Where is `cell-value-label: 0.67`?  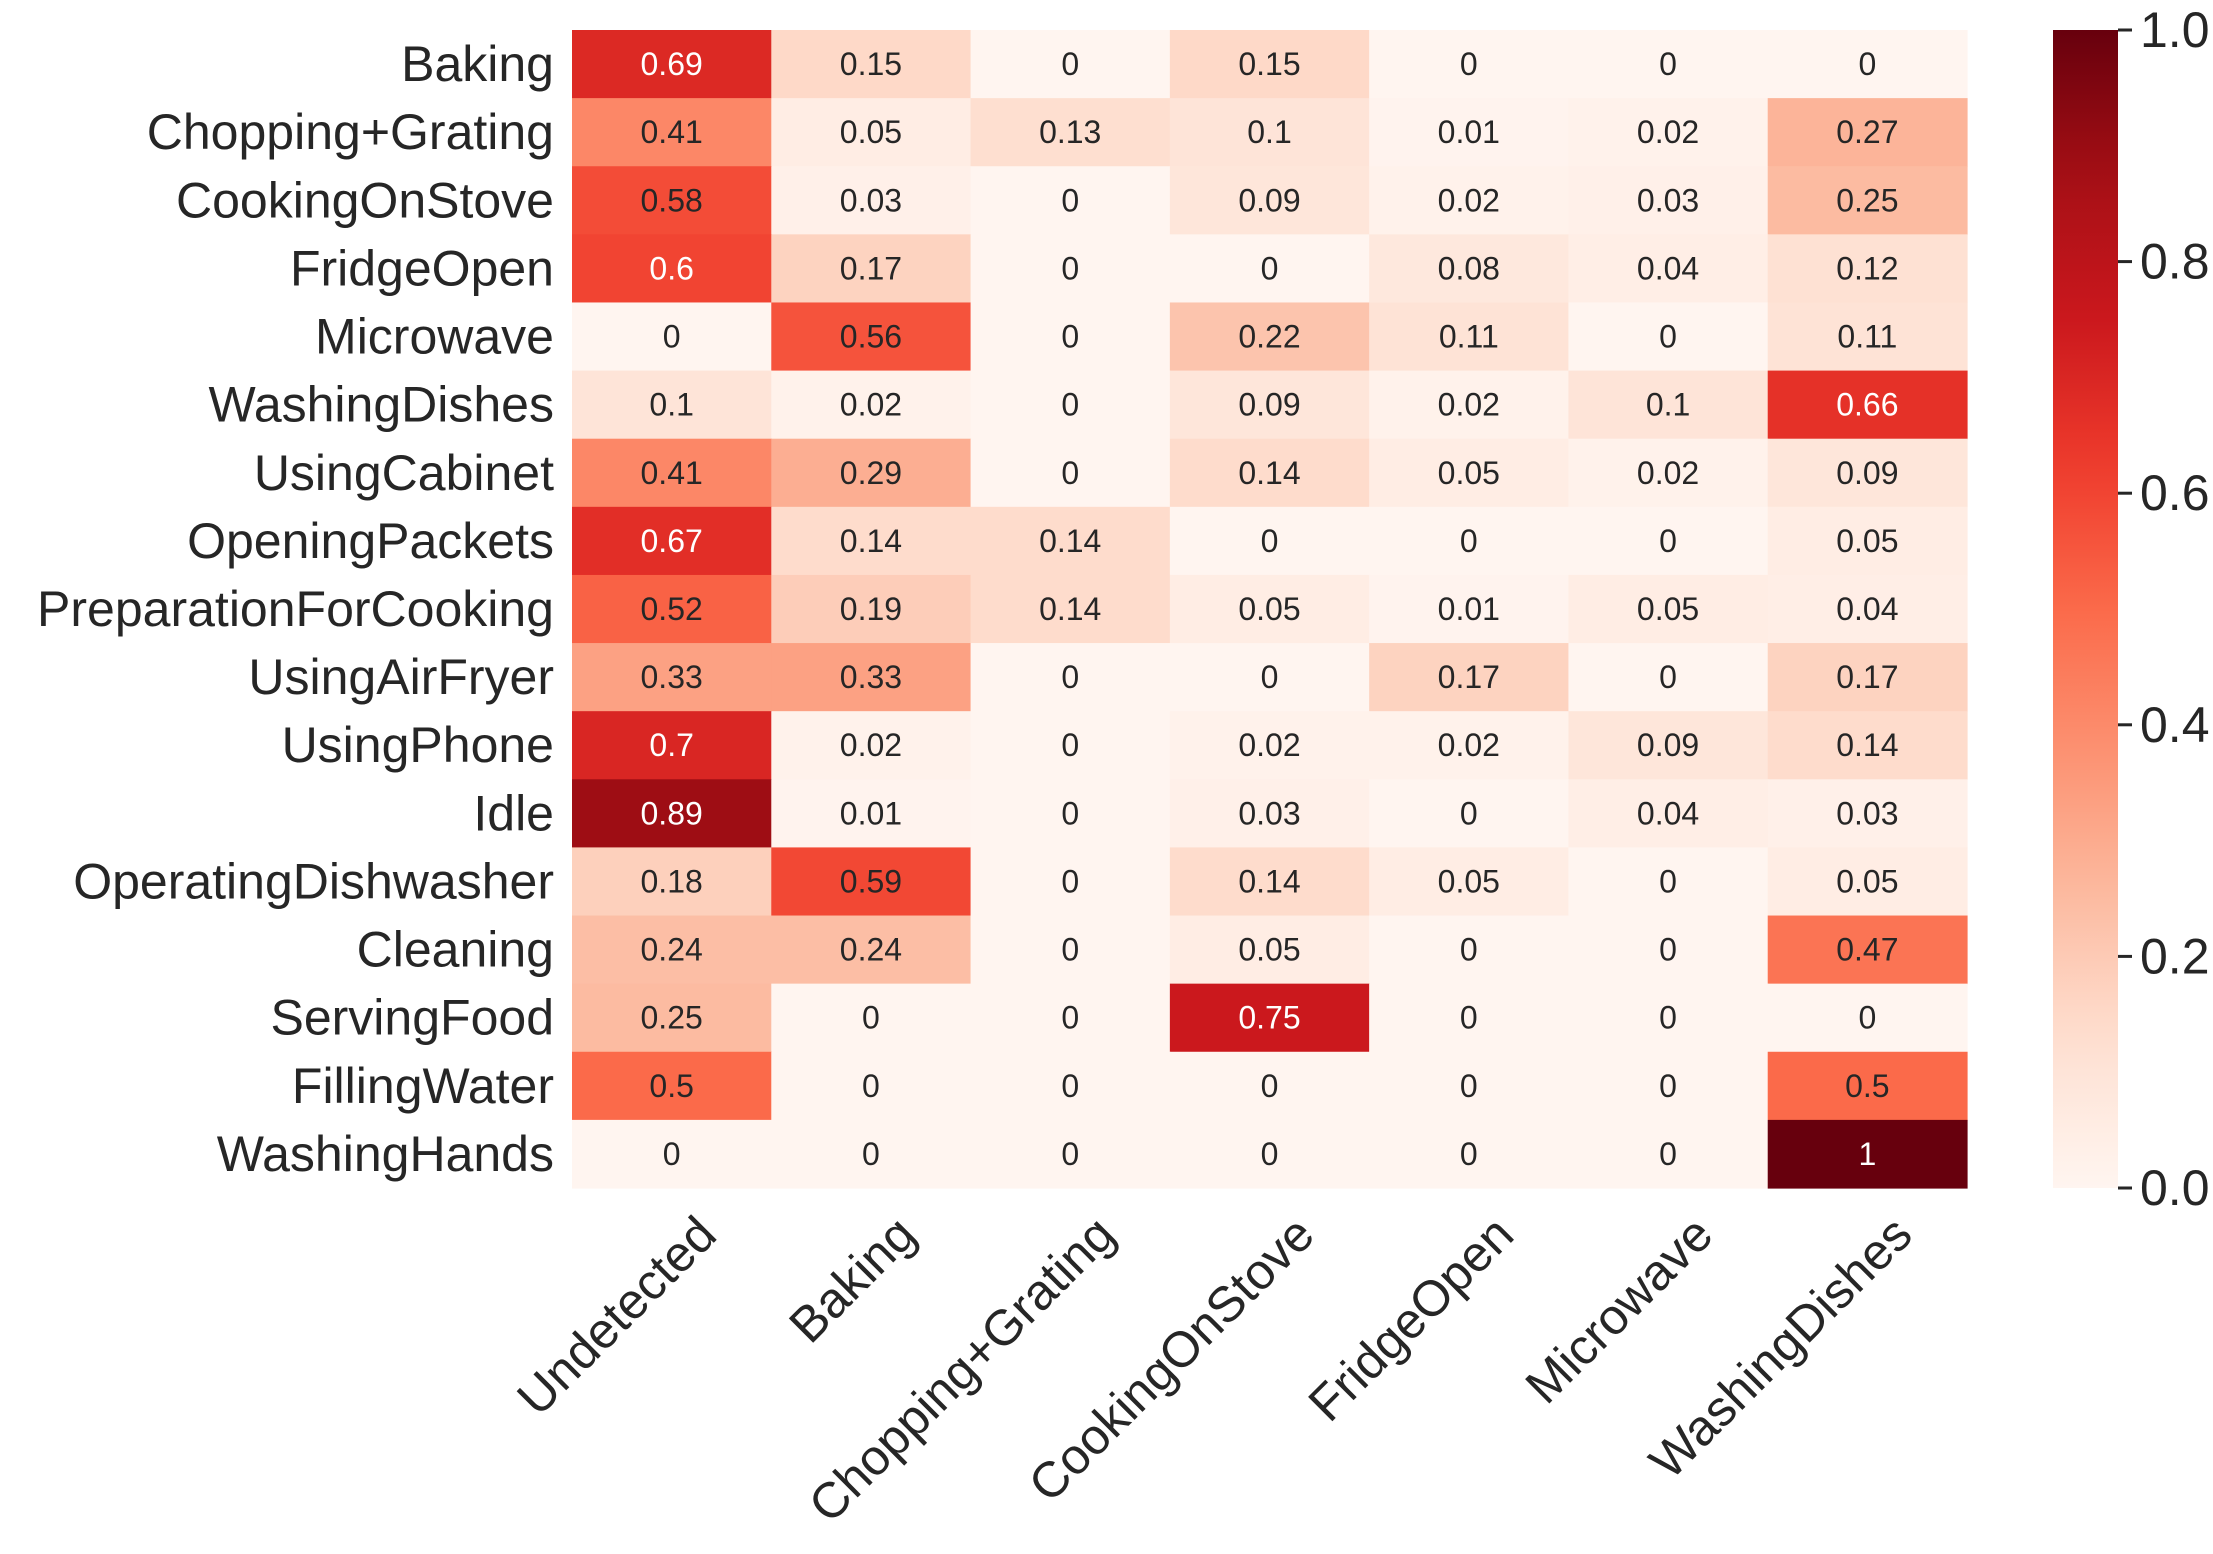 cell-value-label: 0.67 is located at coordinates (672, 541).